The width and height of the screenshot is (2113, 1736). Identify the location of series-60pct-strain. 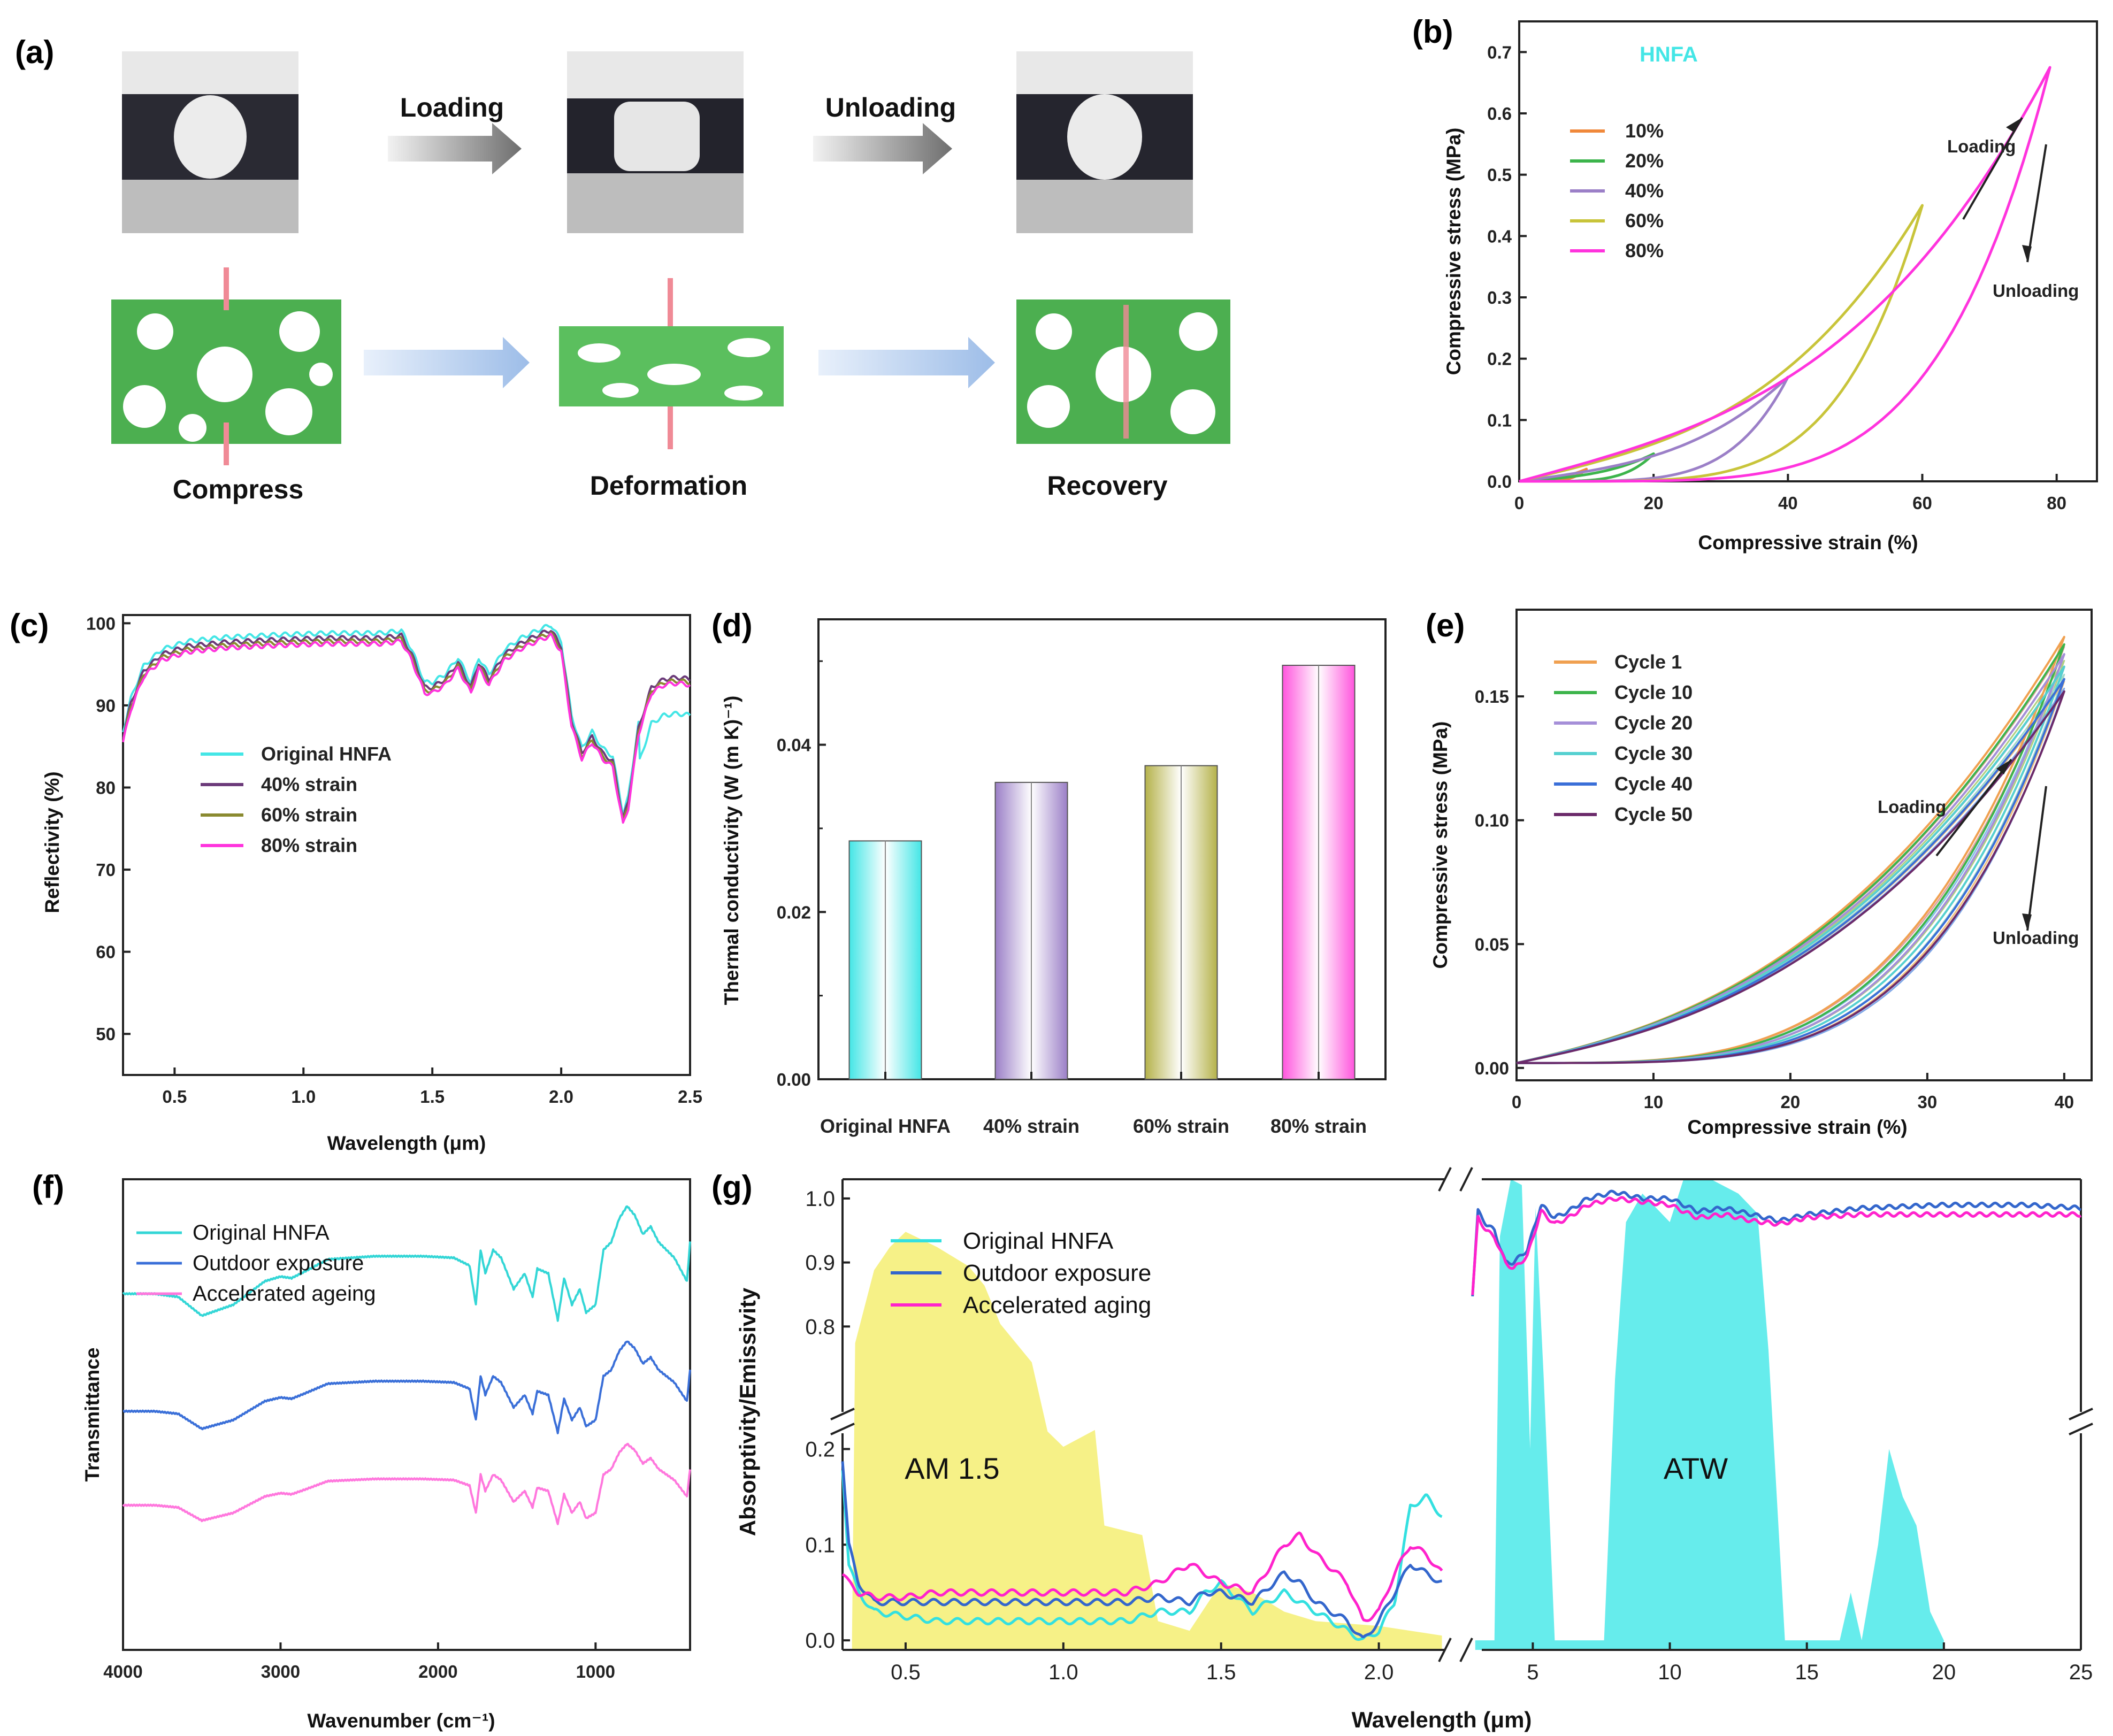
(407, 726).